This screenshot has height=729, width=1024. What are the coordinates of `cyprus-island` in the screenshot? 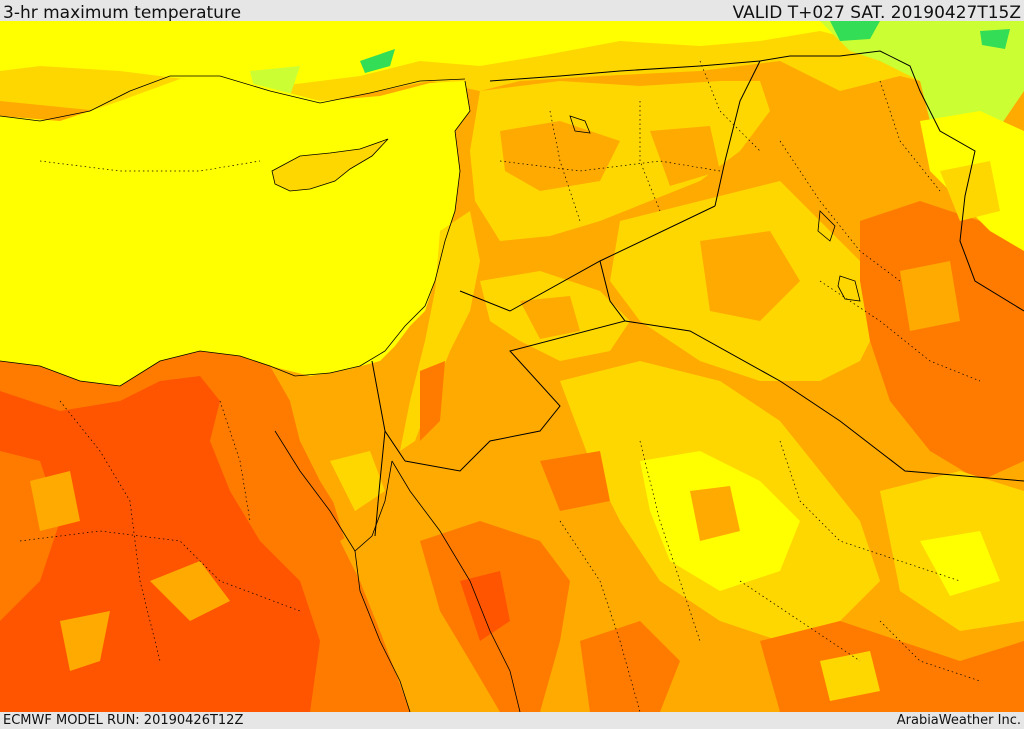 It's located at (330, 165).